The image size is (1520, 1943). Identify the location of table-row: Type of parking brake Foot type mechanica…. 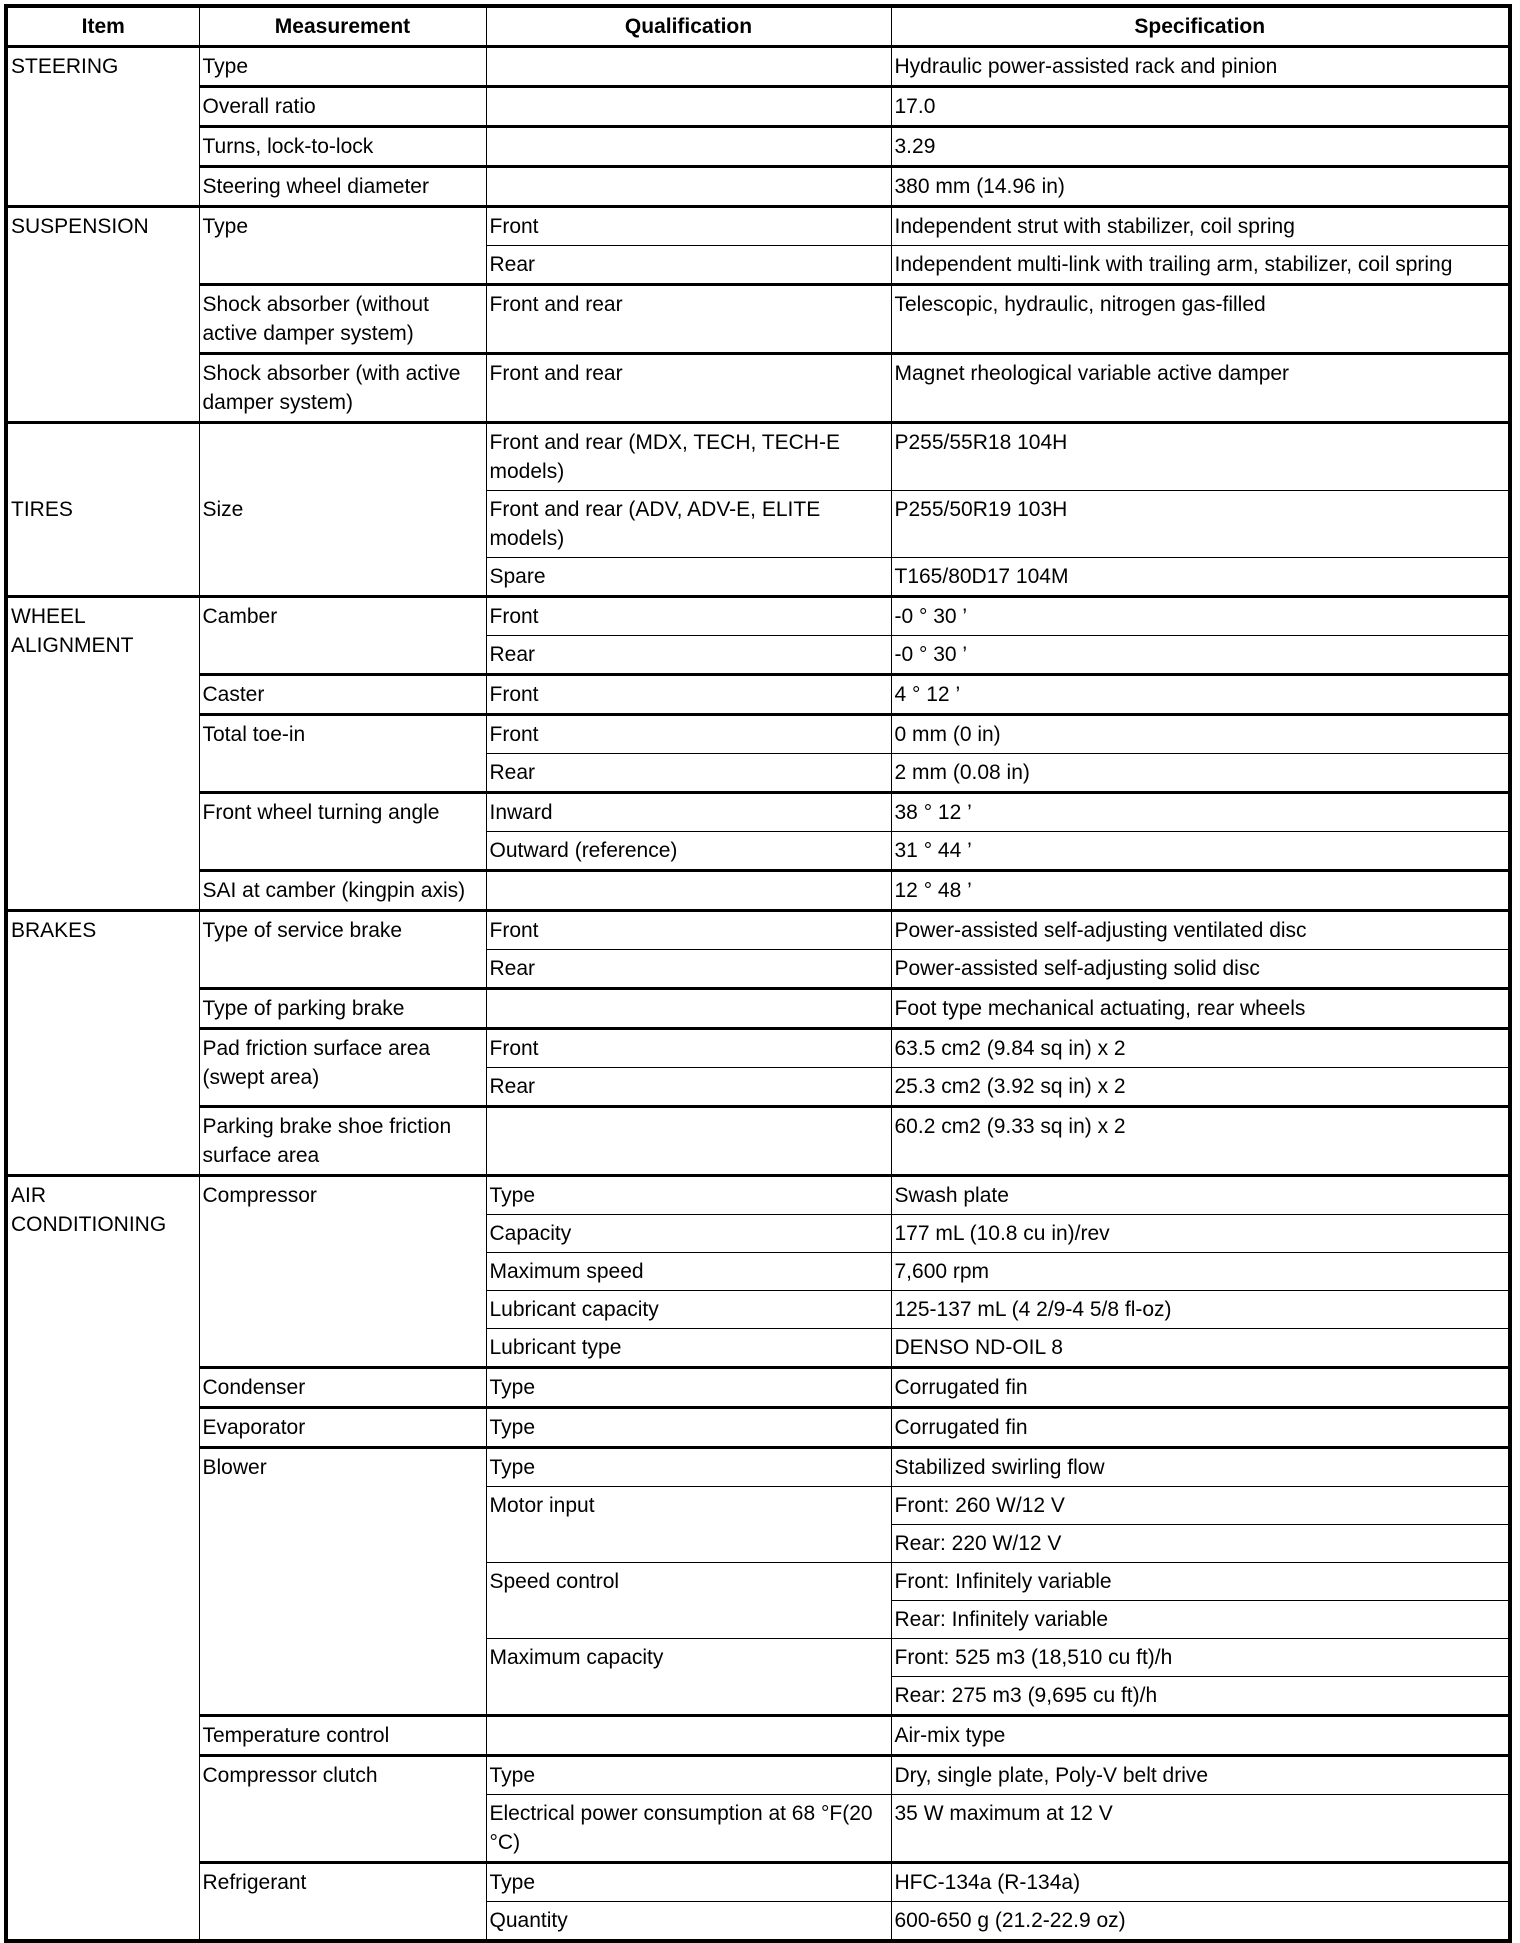
(758, 1008).